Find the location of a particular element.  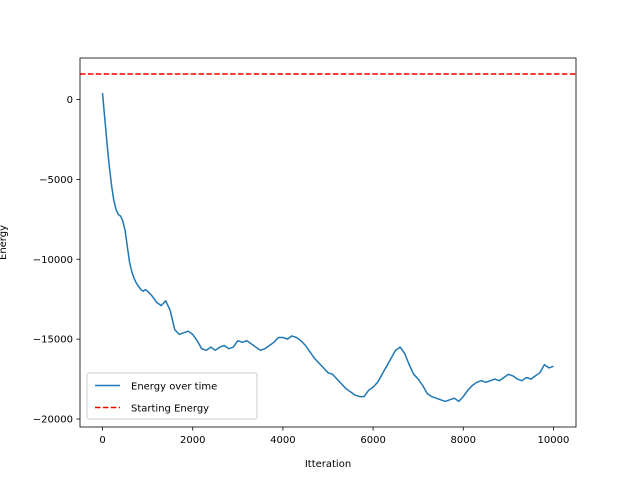

x-tick-label: 2000 is located at coordinates (192, 440).